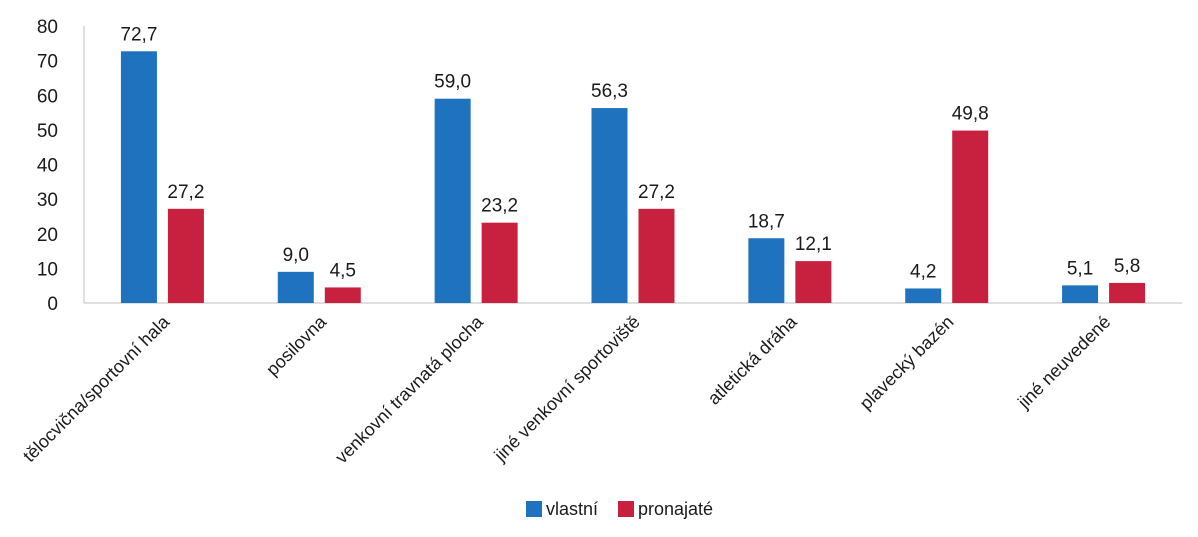  I want to click on y-tick-label: 30, so click(47, 200).